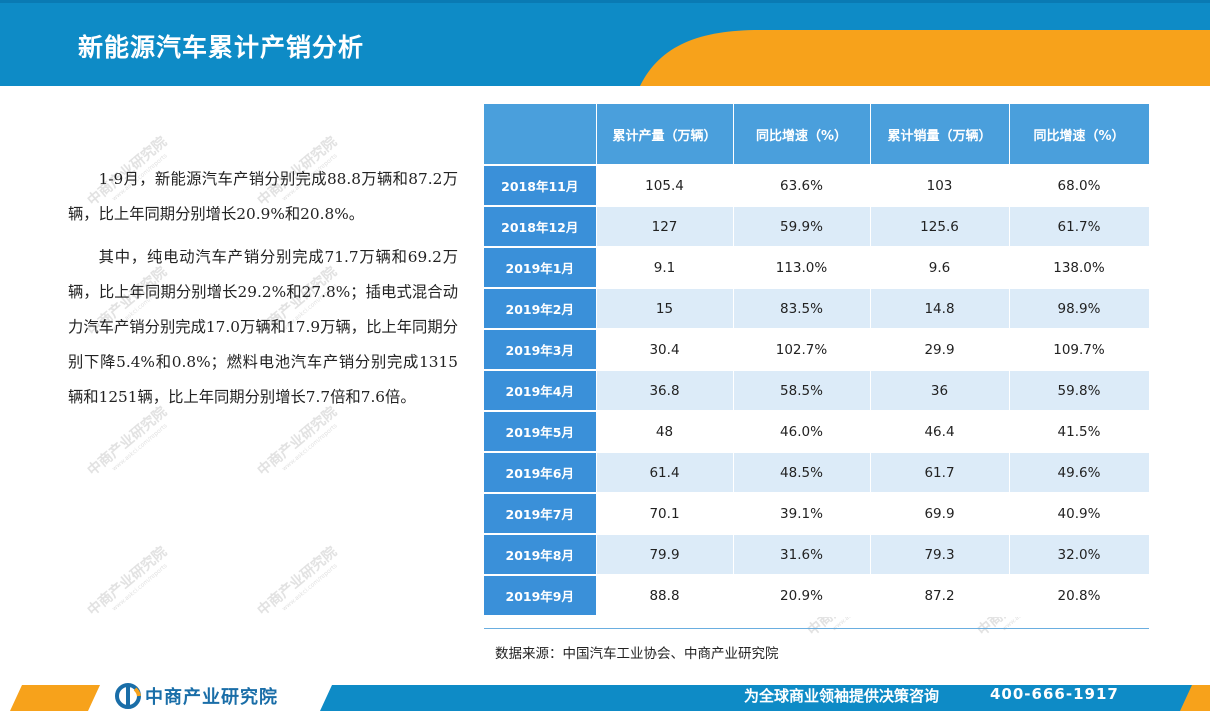  I want to click on cell-sales-yoy: 32.0%, so click(1079, 555).